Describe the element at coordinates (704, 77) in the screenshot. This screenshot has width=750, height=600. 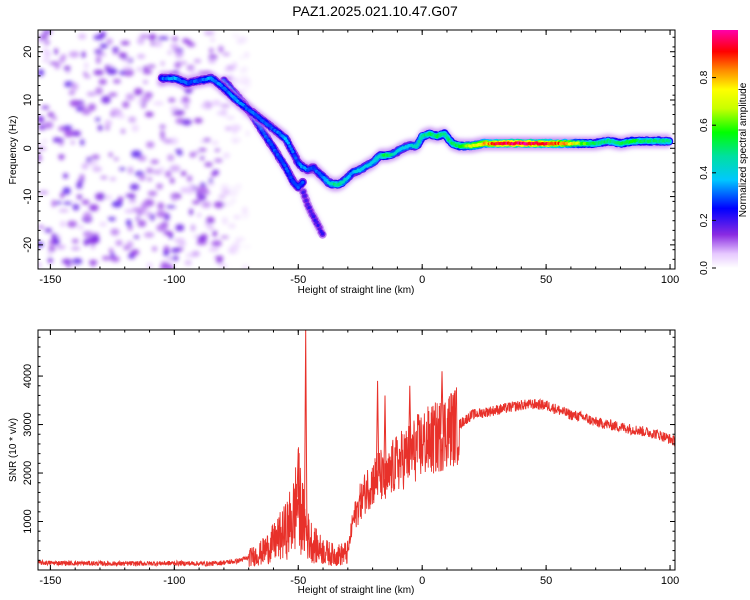
I see `colorbar-tick-label: 0.8` at that location.